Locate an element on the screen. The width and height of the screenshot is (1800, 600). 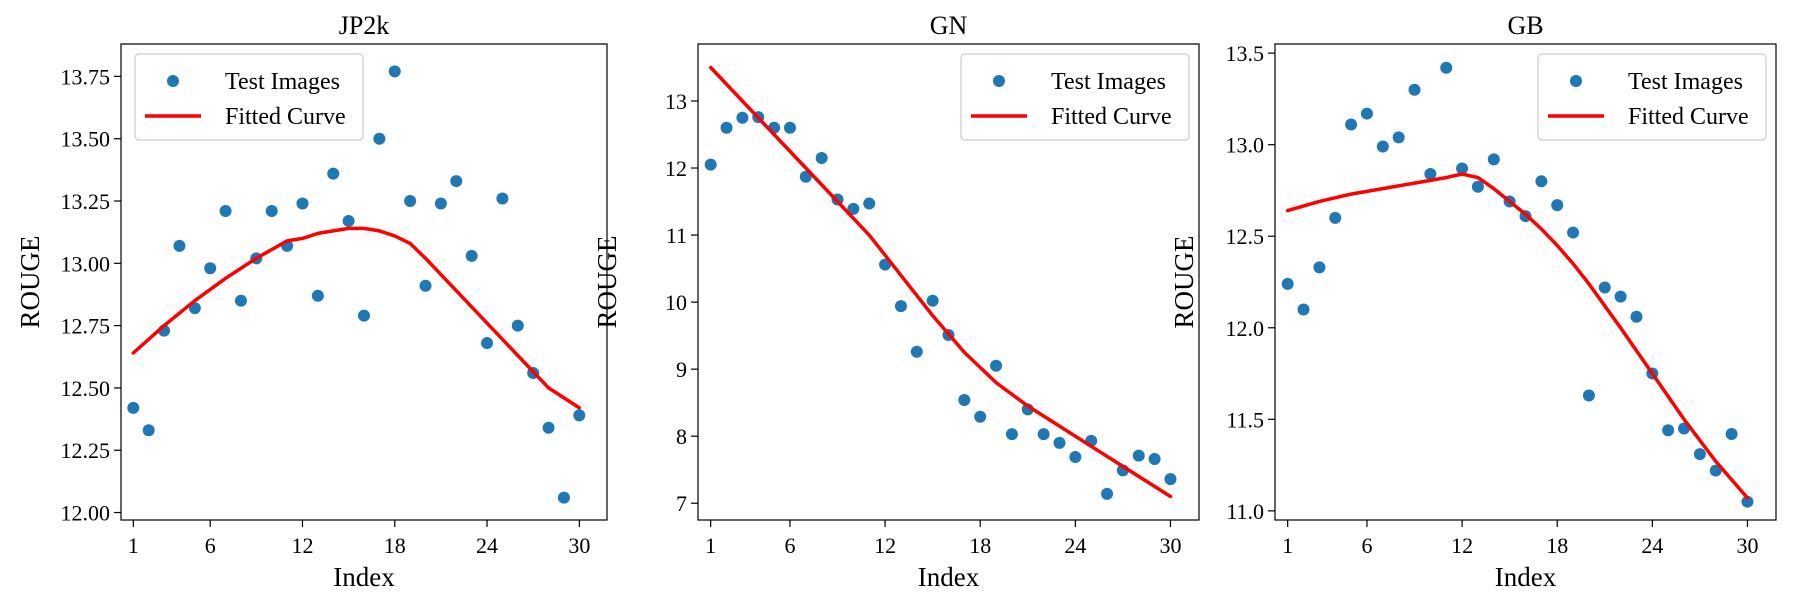
y-tick-label: 13.25 is located at coordinates (86, 201).